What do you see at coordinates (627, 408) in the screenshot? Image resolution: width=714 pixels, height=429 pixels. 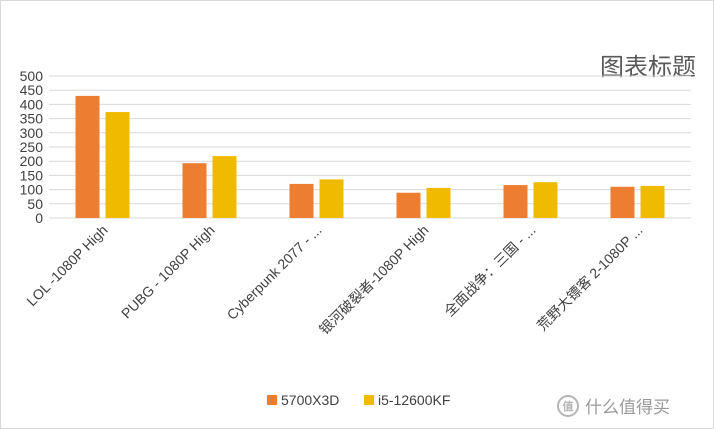 I see `watermark-text: 什么值得买` at bounding box center [627, 408].